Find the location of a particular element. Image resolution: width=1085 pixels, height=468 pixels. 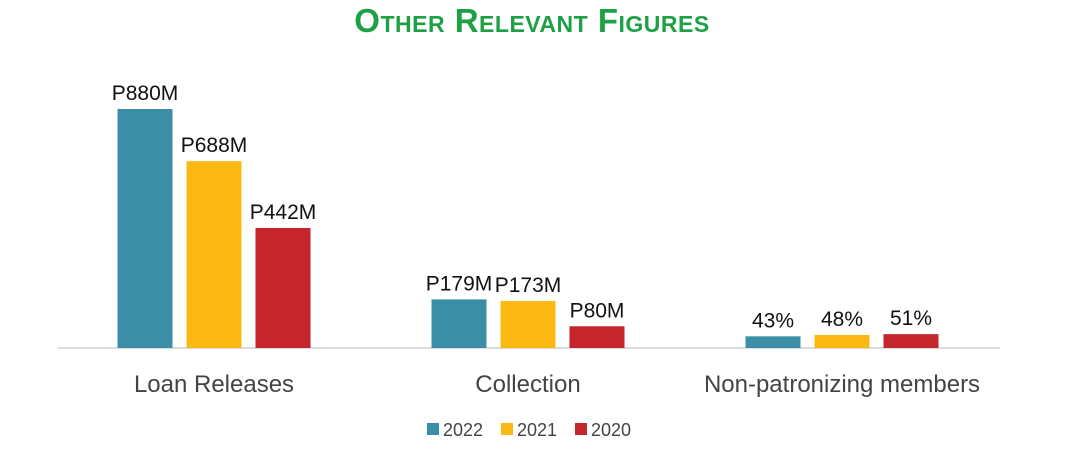

data-label-collection-2020: P80M is located at coordinates (597, 310).